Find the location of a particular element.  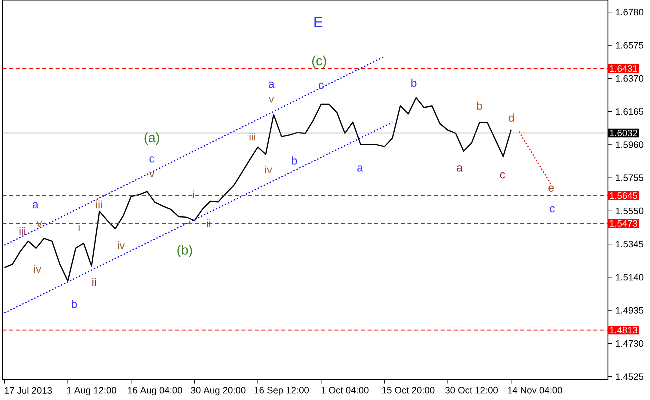

ref-line-label: 1.6431 is located at coordinates (624, 68).